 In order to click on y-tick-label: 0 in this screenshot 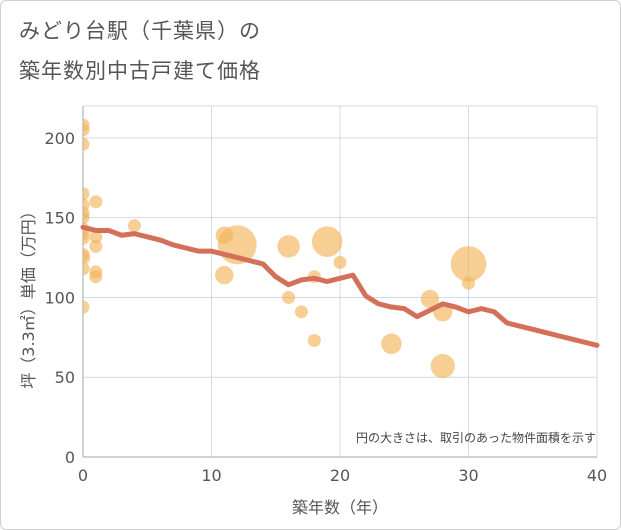, I will do `click(70, 457)`.